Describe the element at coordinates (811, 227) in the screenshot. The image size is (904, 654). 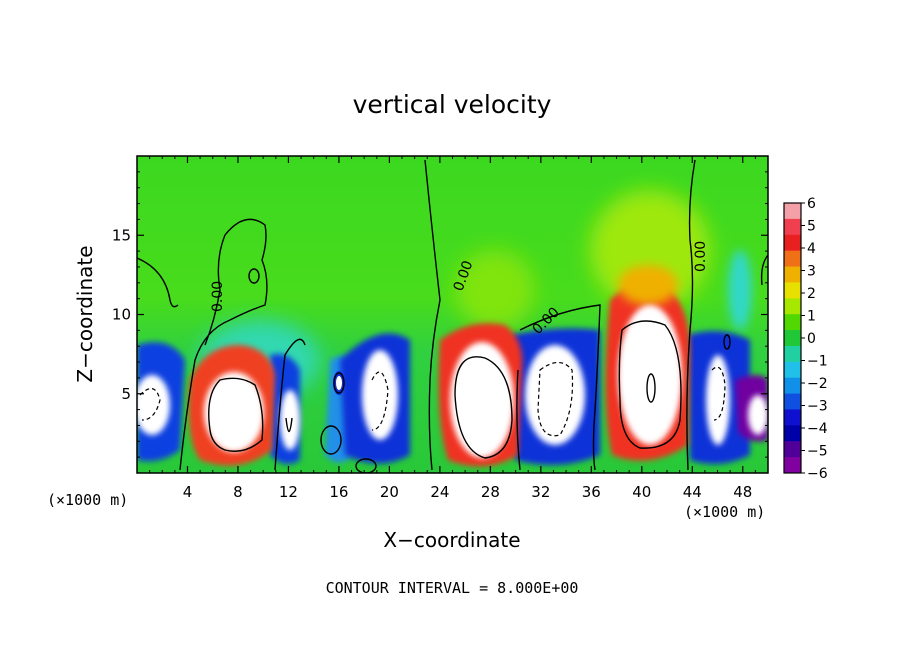
I see `colorbar-label: 5` at that location.